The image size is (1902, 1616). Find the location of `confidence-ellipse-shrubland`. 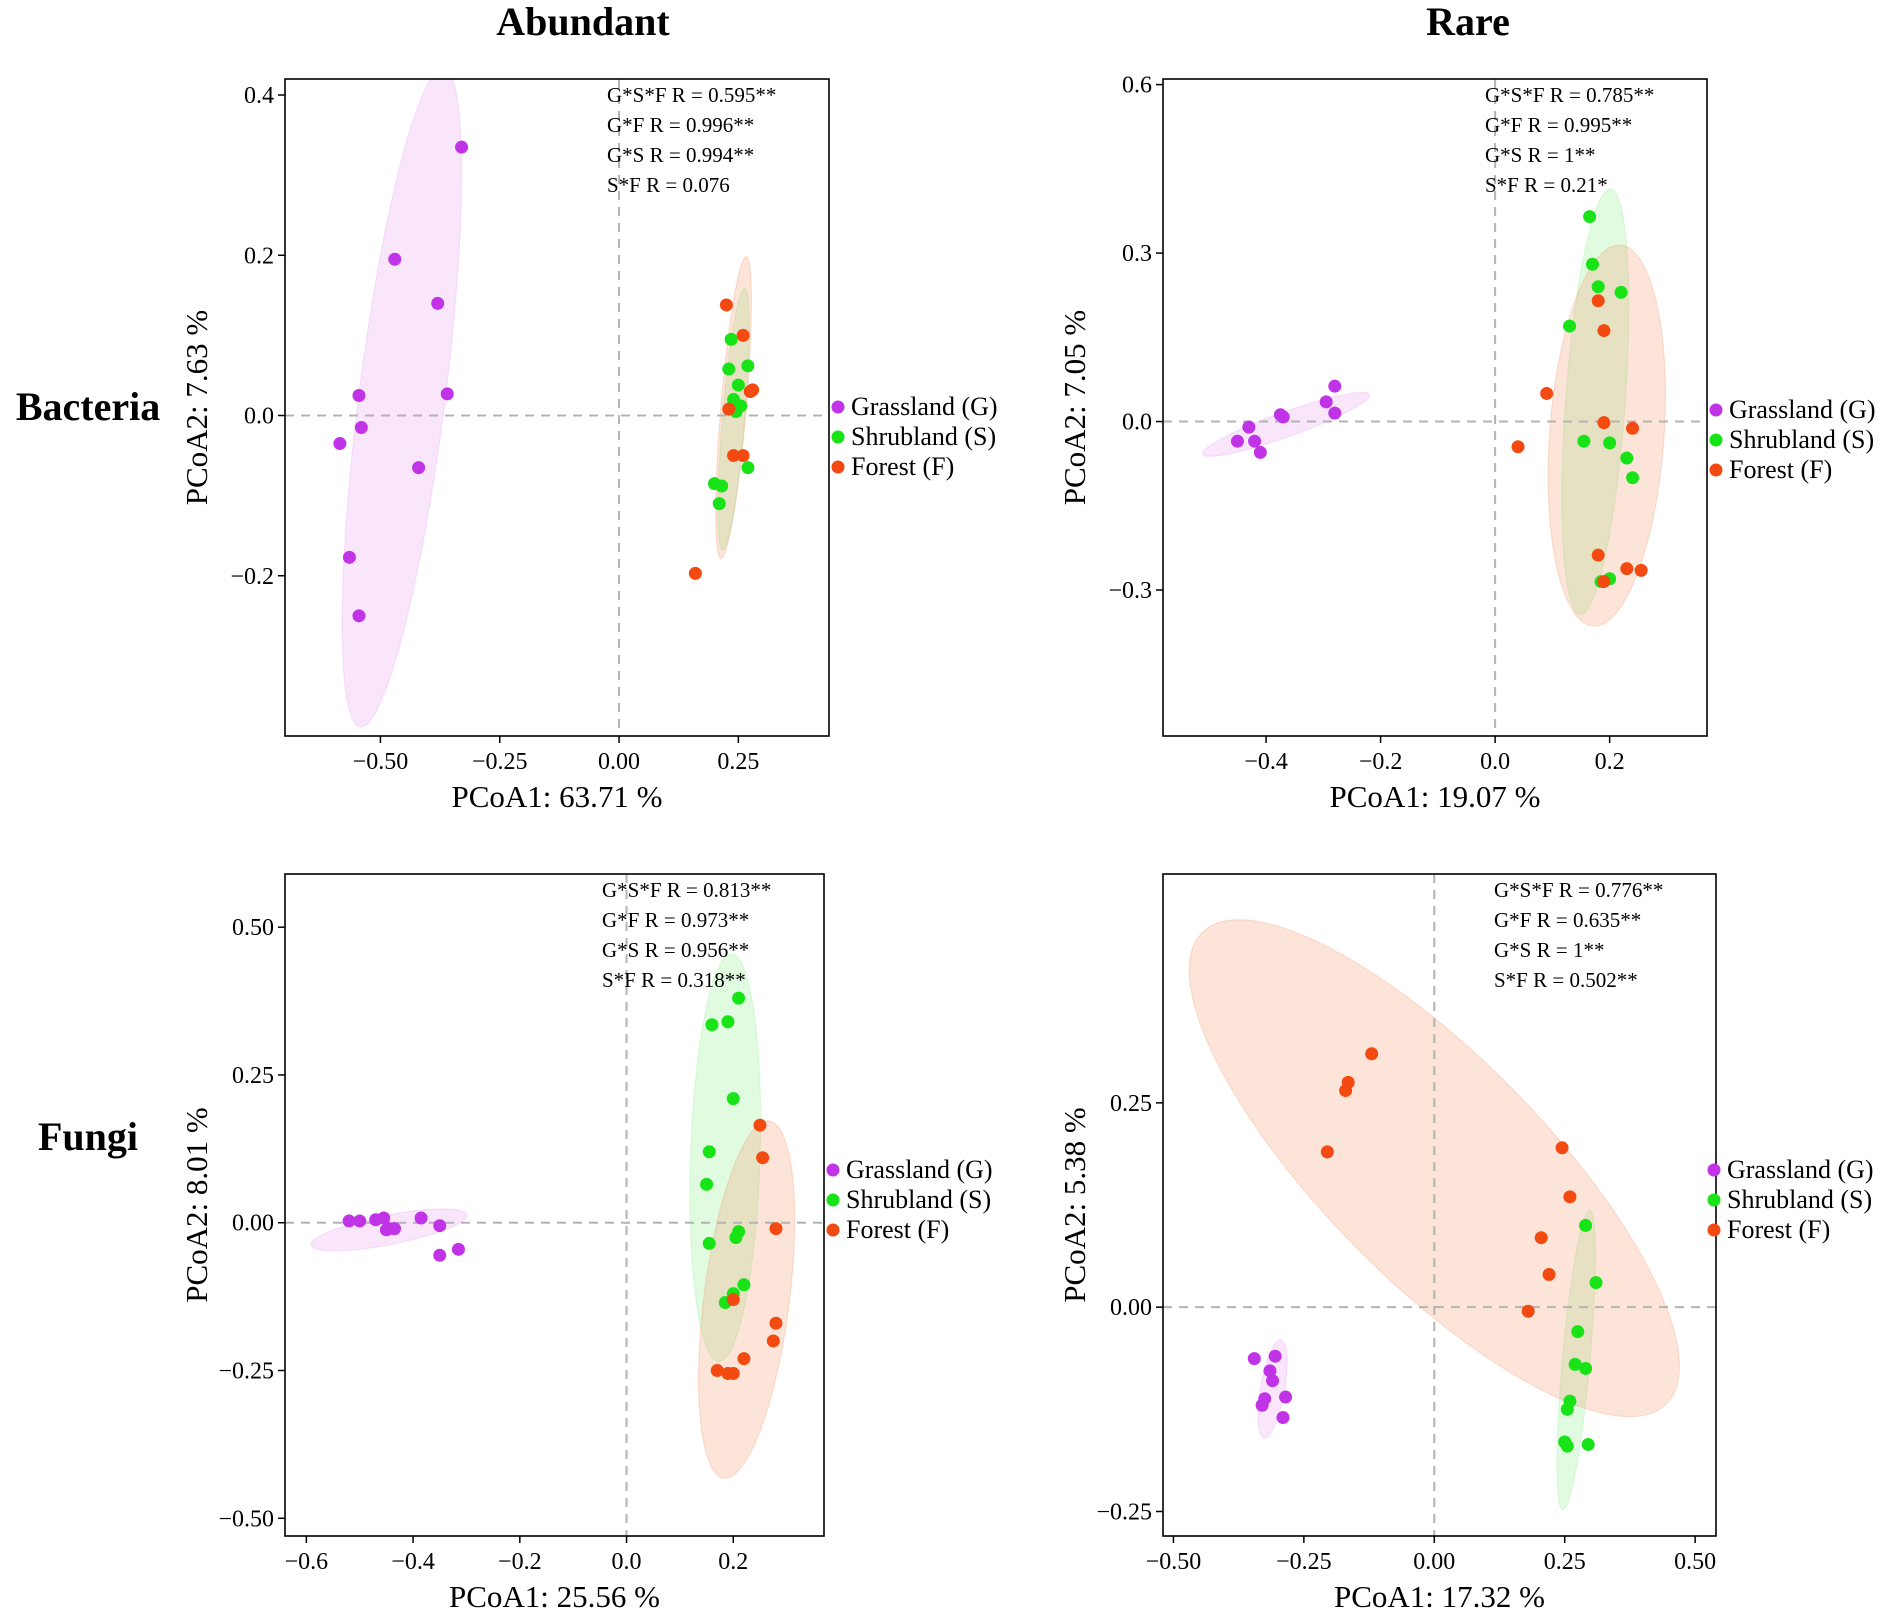

confidence-ellipse-shrubland is located at coordinates (1595, 402).